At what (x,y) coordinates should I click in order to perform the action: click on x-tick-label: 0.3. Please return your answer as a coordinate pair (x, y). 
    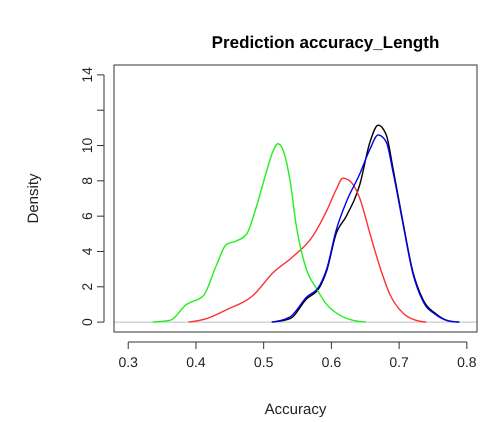
    Looking at the image, I should click on (128, 362).